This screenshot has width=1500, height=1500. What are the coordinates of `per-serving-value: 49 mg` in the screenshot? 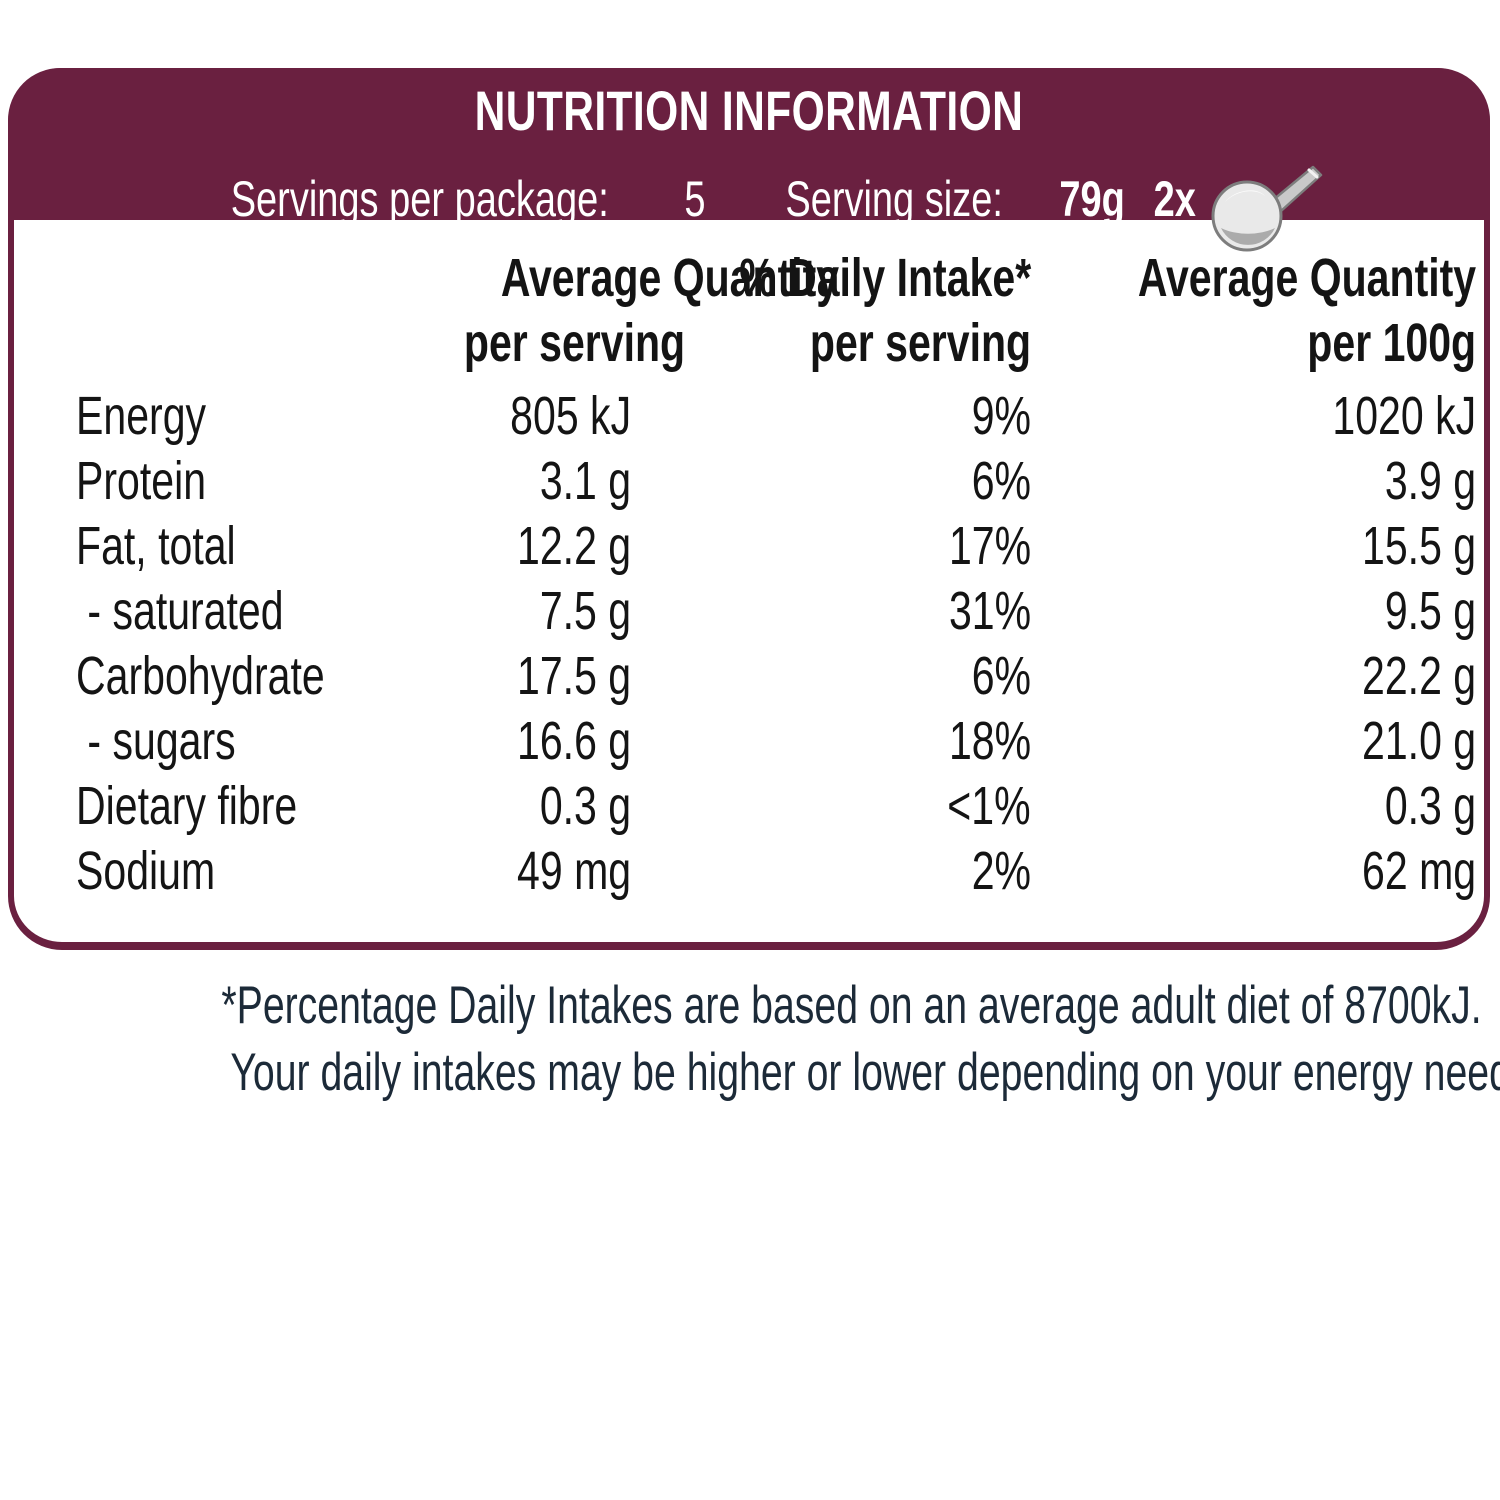 It's located at (573, 871).